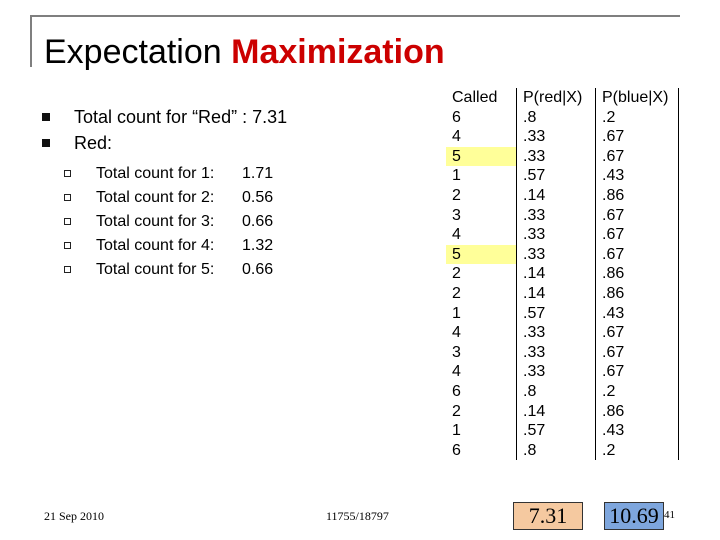 This screenshot has width=720, height=540. Describe the element at coordinates (155, 245) in the screenshot. I see `sub-item-label: Total count for 4:` at that location.